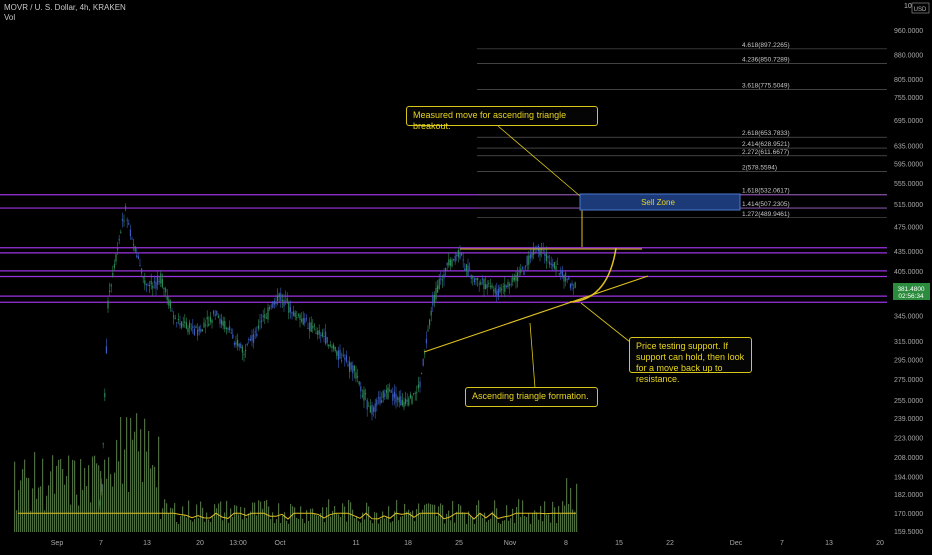  What do you see at coordinates (908, 438) in the screenshot?
I see `y-tick-label: 223.0000` at bounding box center [908, 438].